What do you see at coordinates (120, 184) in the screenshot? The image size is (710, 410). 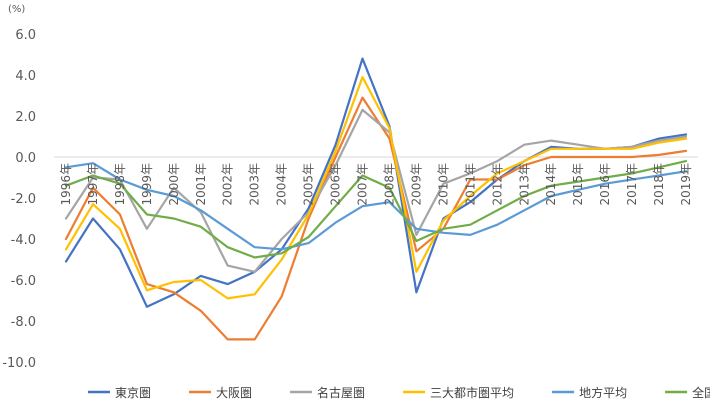 I see `x-tick-label: 1998年` at bounding box center [120, 184].